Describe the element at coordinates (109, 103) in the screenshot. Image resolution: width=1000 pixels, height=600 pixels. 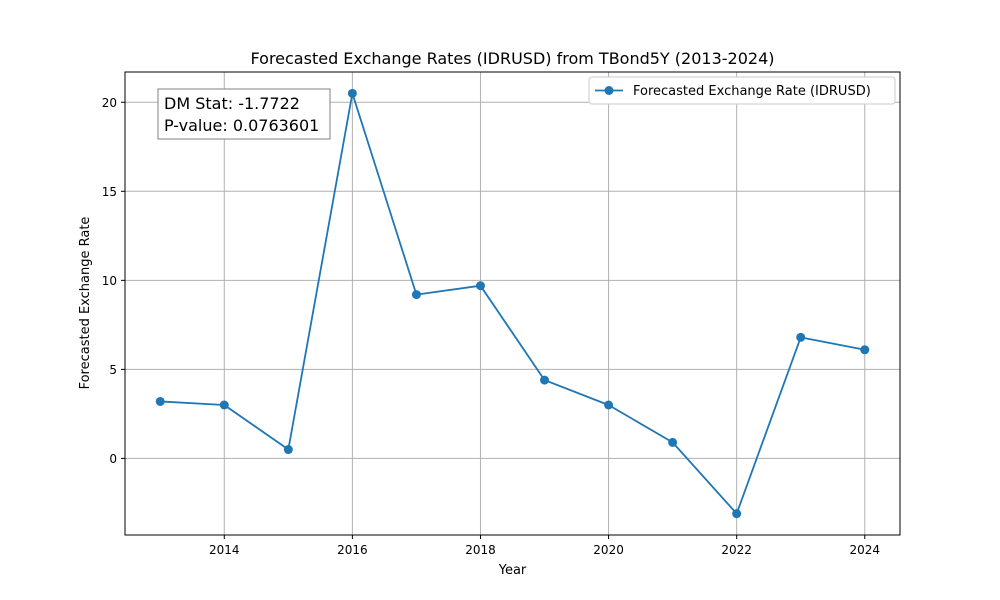
I see `y-tick-label: 20` at that location.